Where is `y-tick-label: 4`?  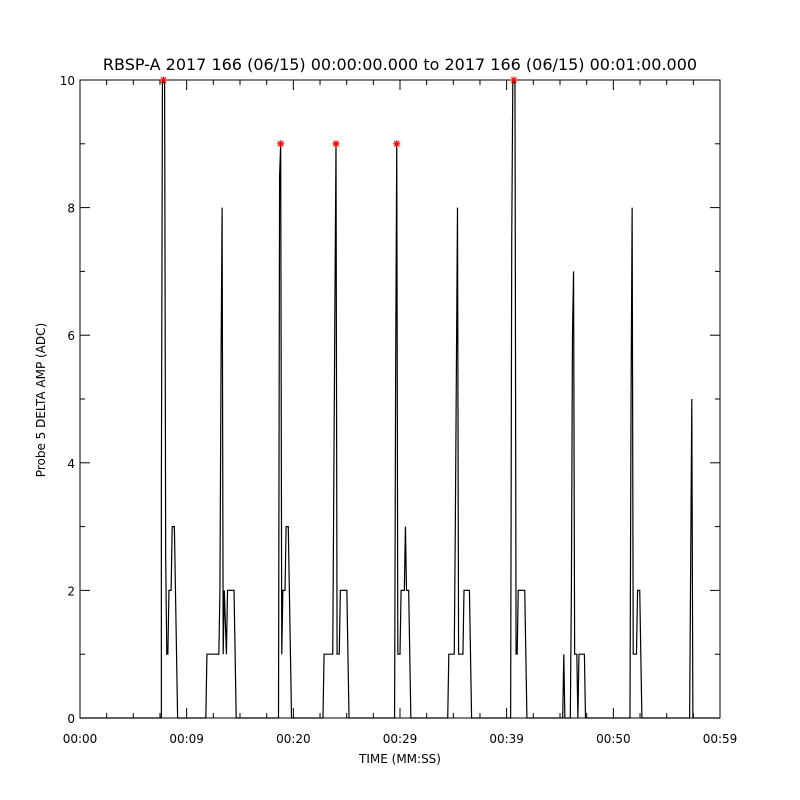 y-tick-label: 4 is located at coordinates (71, 464).